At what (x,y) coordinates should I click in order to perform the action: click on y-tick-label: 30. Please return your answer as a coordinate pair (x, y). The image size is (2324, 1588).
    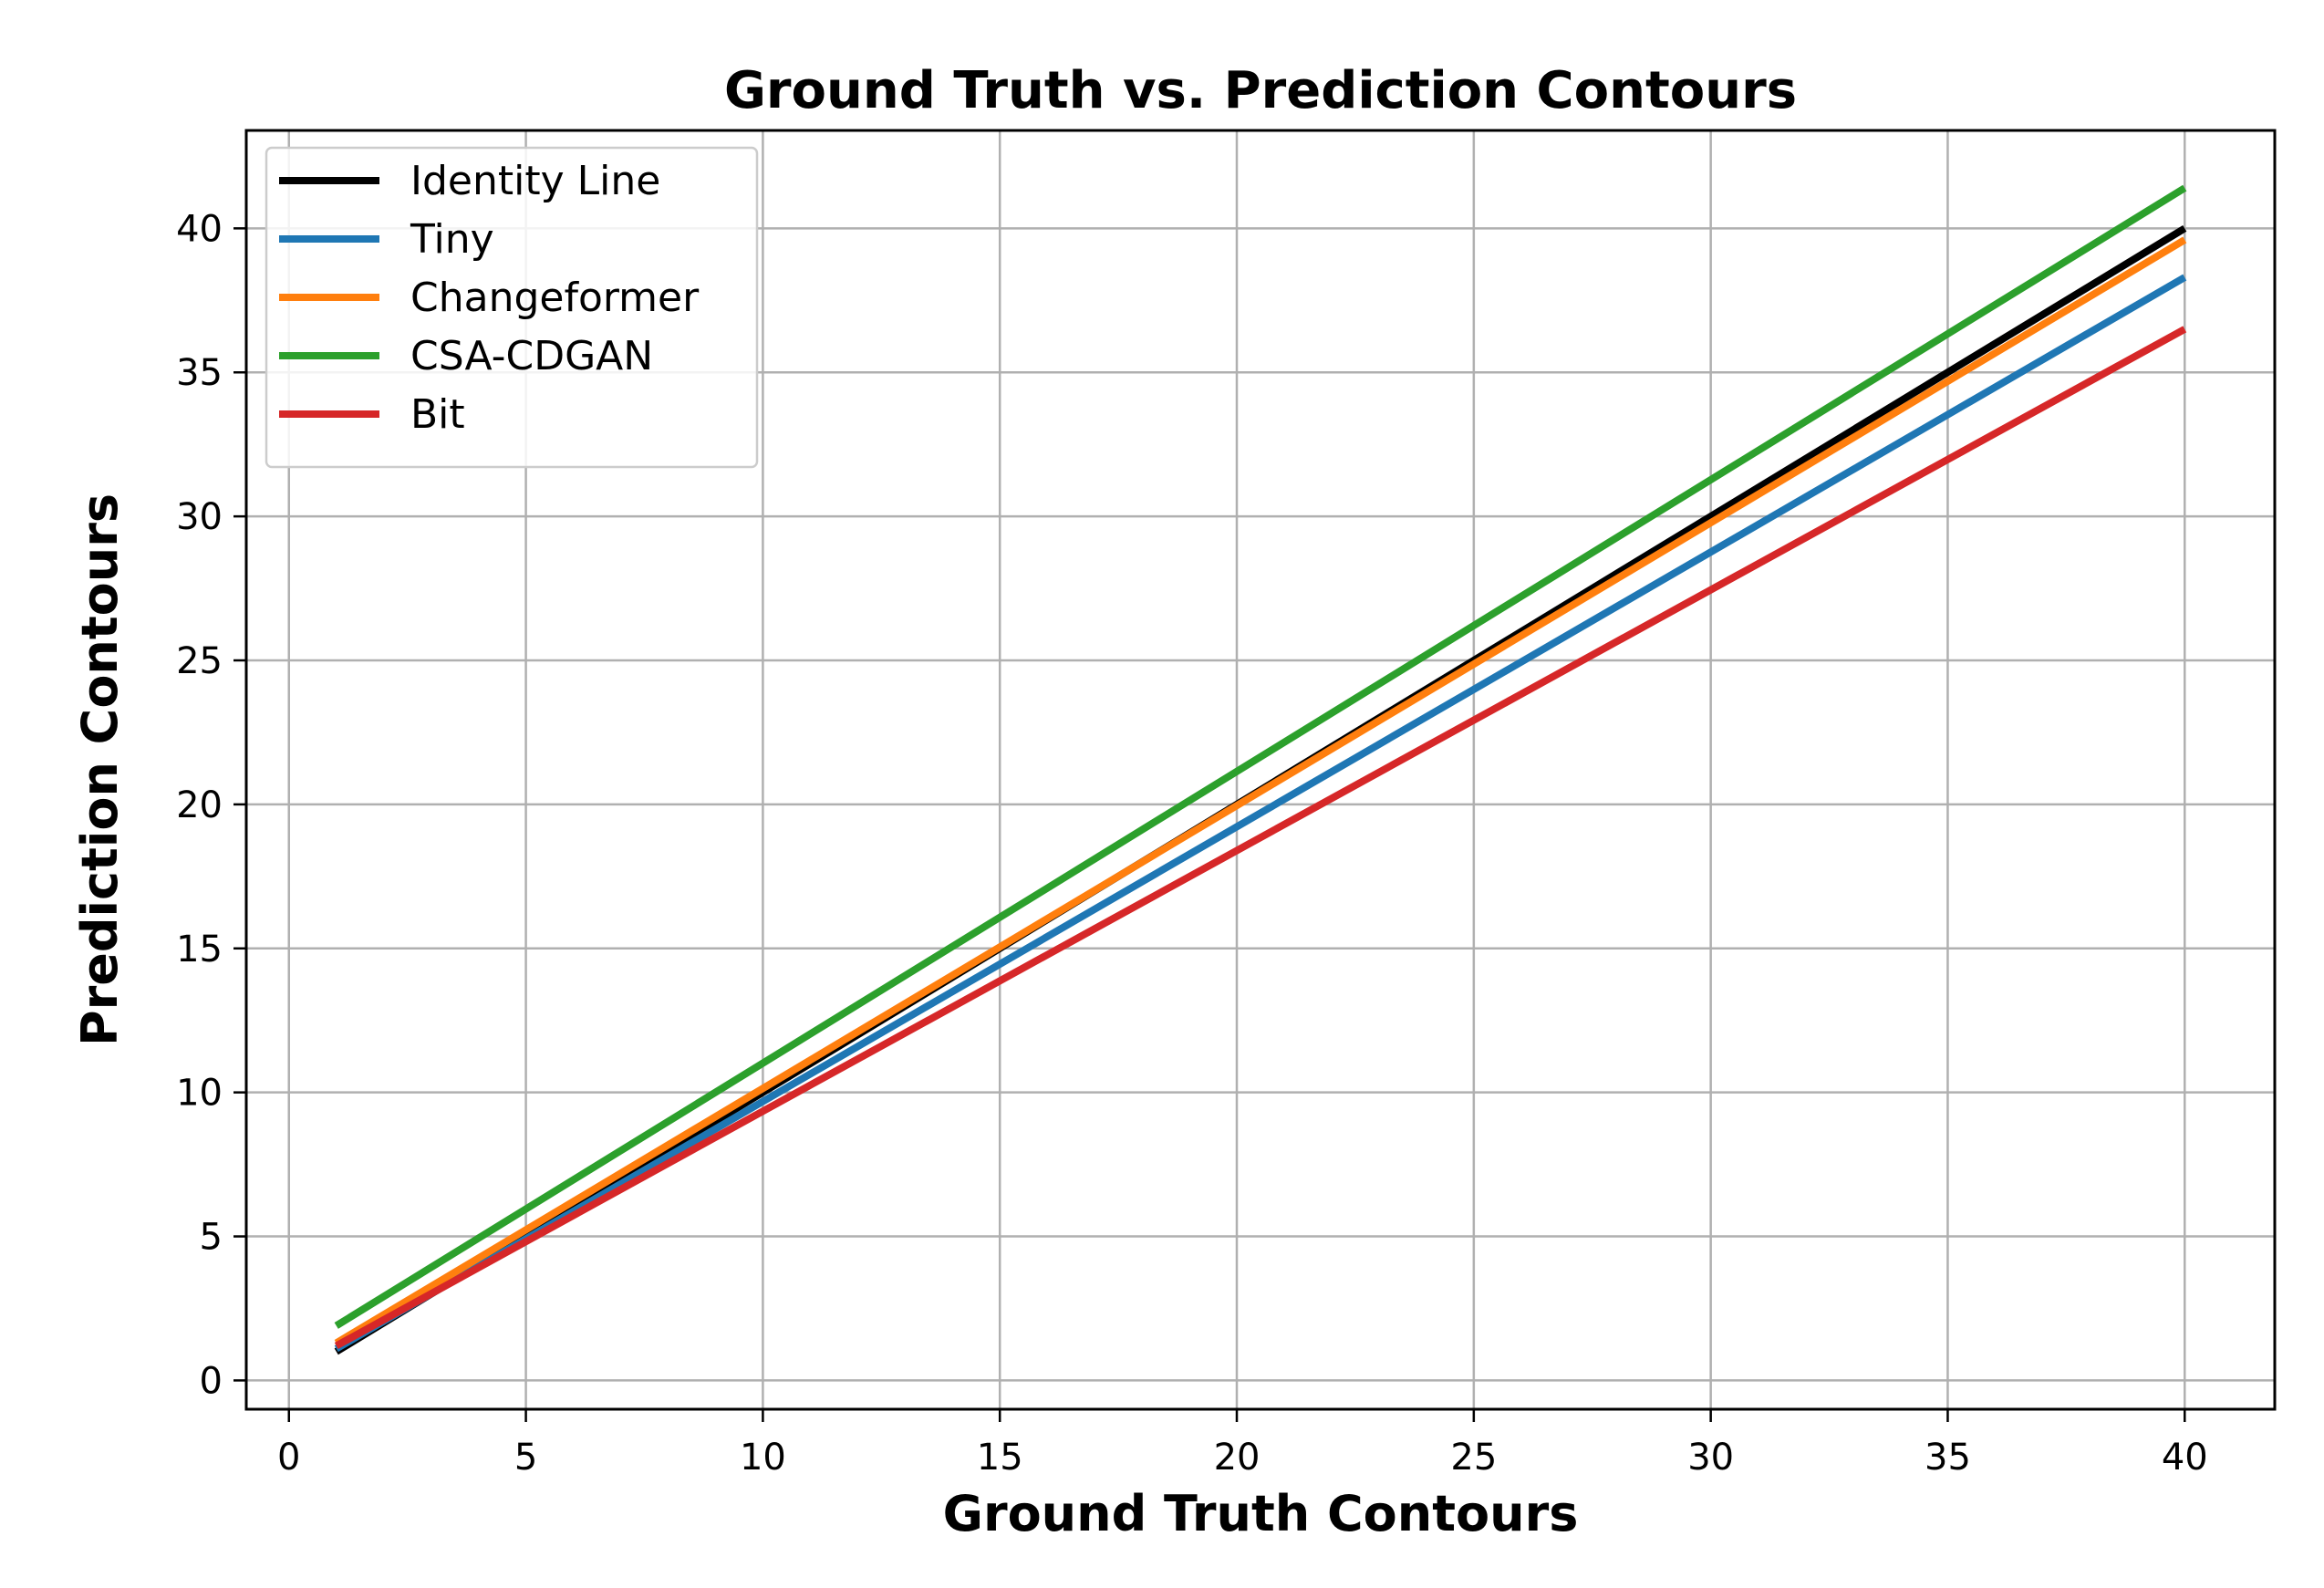
    Looking at the image, I should click on (199, 517).